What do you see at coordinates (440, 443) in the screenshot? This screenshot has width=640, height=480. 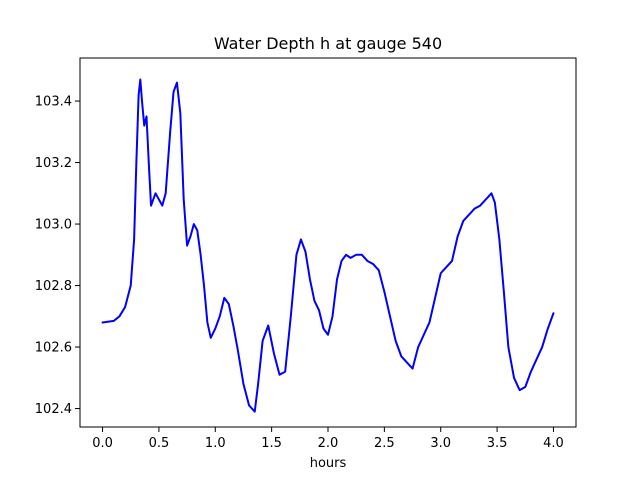 I see `x-tick-label: 3.0` at bounding box center [440, 443].